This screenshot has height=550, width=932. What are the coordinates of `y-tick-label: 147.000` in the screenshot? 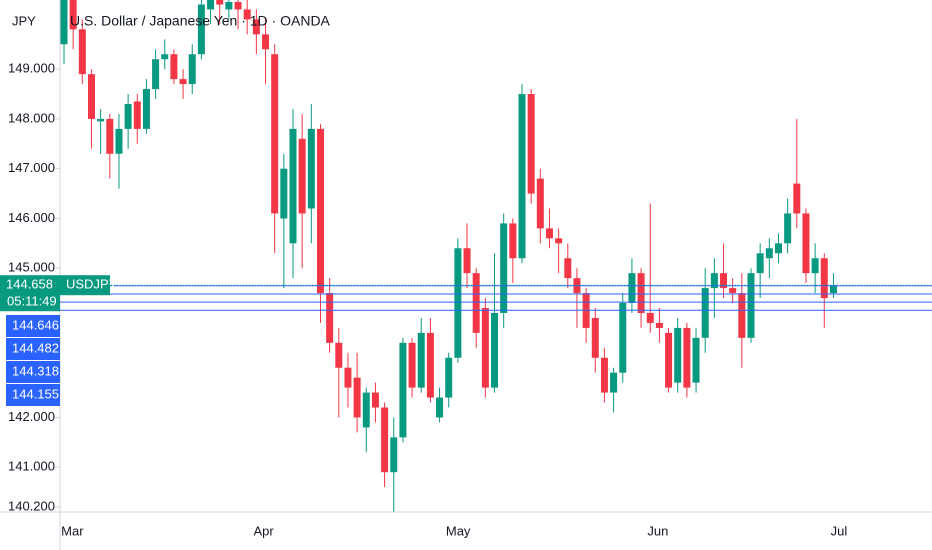 It's located at (31, 167).